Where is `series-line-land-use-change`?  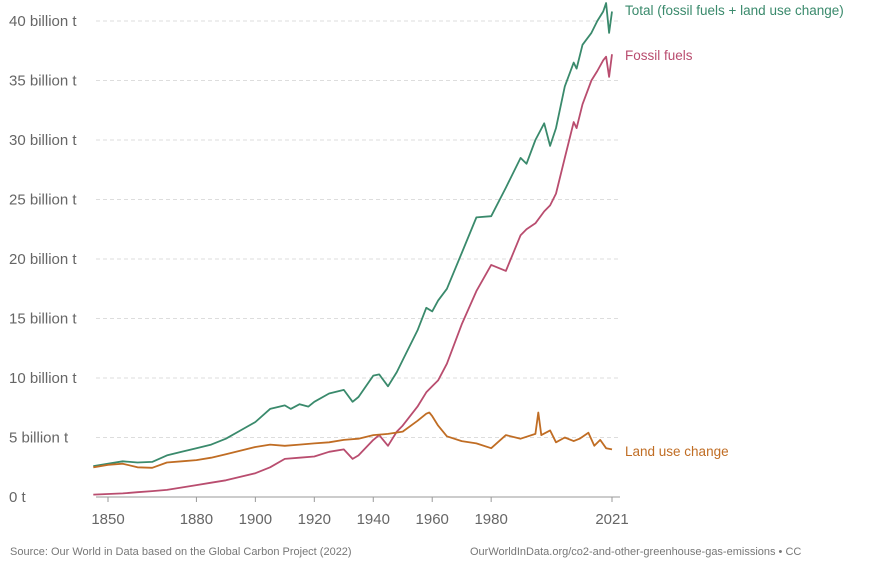
series-line-land-use-change is located at coordinates (353, 440).